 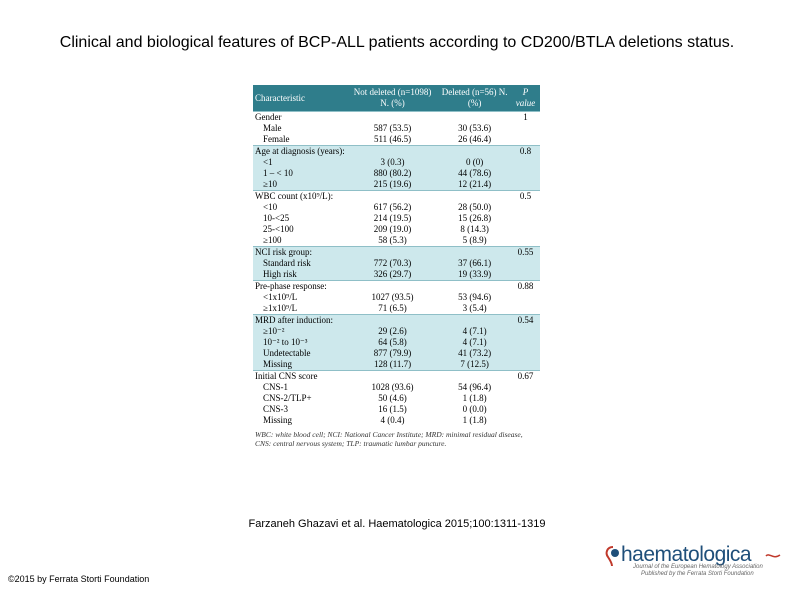 I want to click on row-not-deleted: 326 (29.7), so click(x=392, y=275).